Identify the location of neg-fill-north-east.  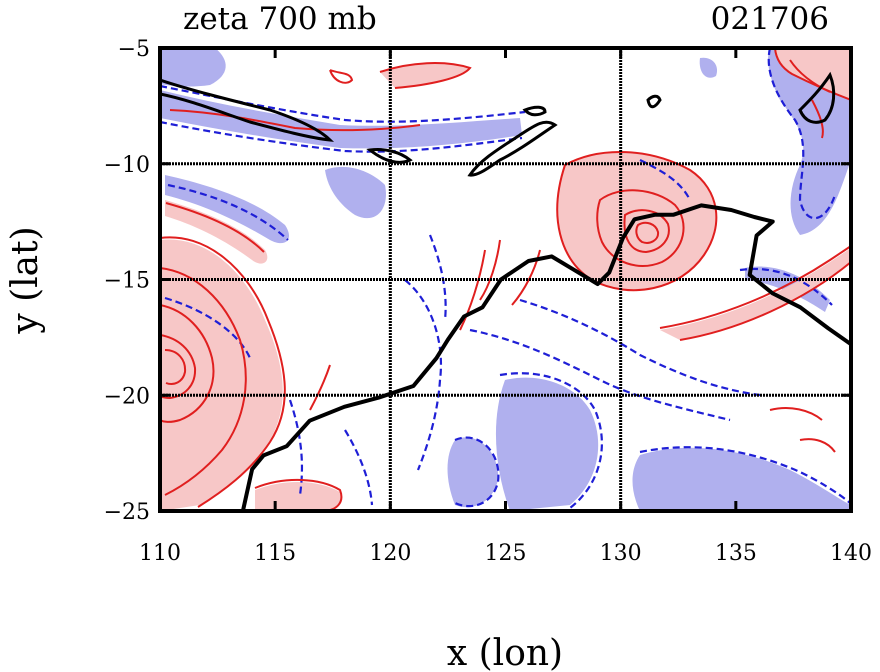
(809, 141).